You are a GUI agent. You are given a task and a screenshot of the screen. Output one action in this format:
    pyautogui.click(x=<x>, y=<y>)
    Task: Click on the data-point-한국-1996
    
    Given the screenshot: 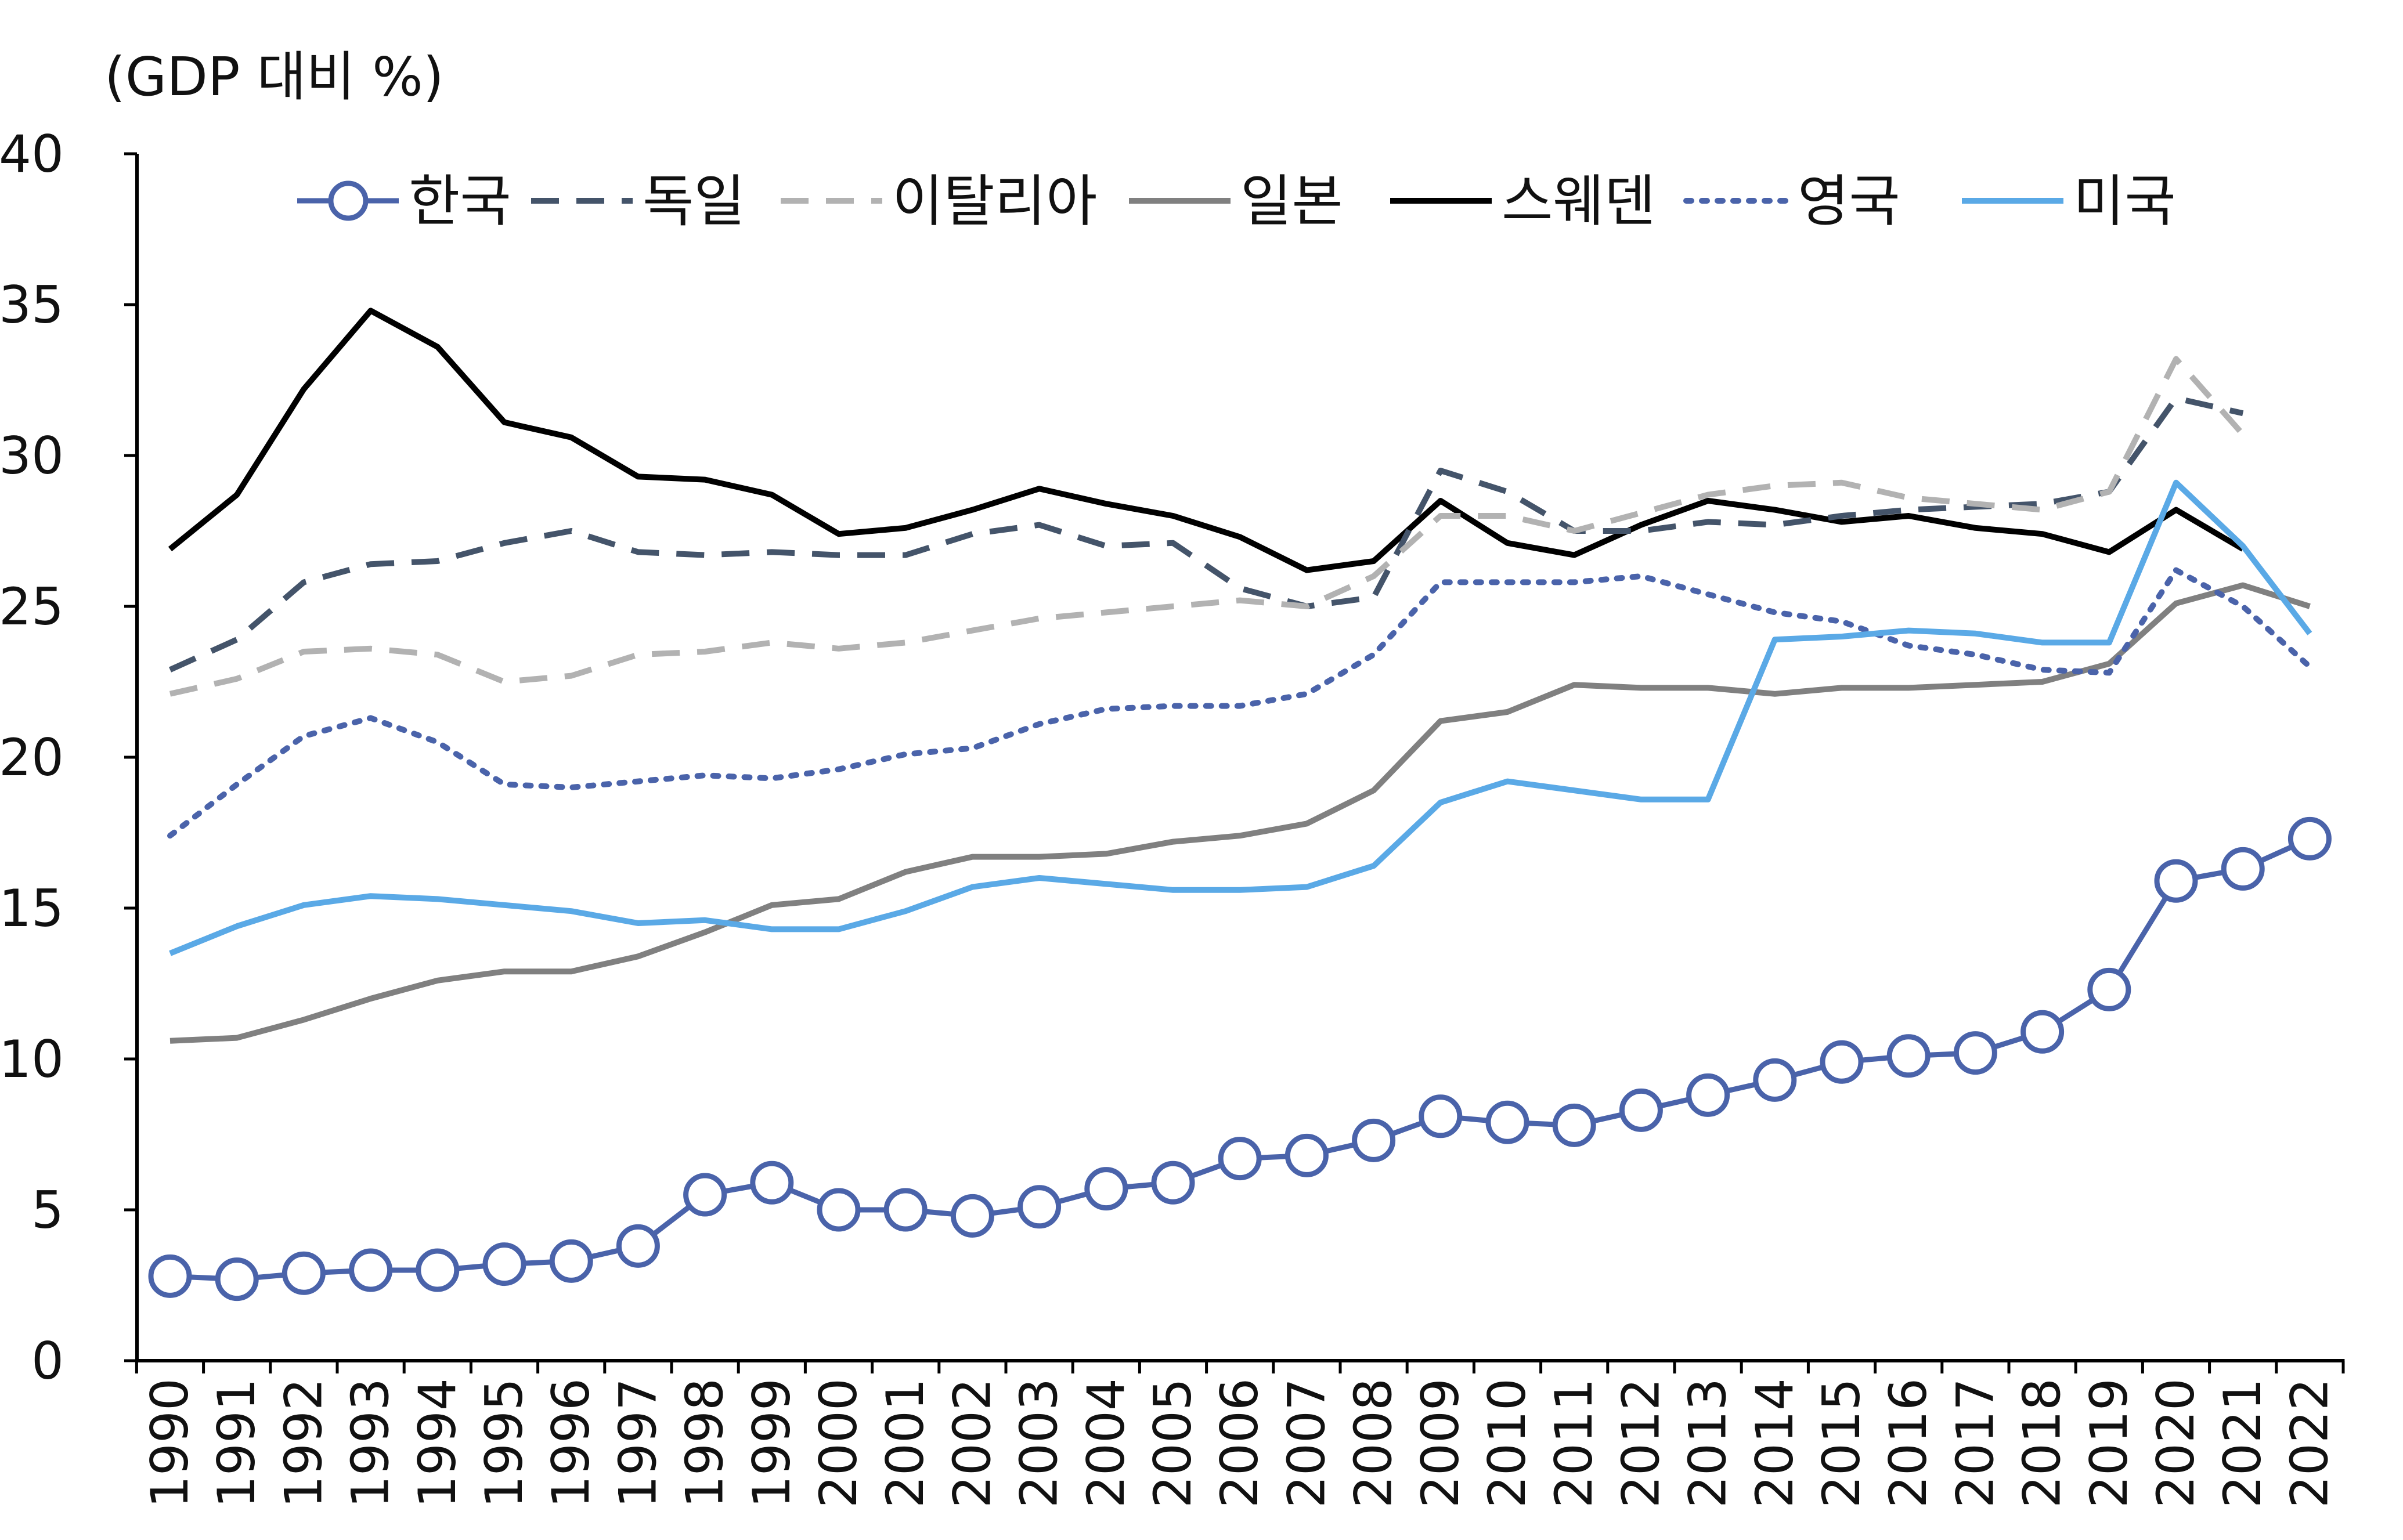 What is the action you would take?
    pyautogui.click(x=571, y=1261)
    